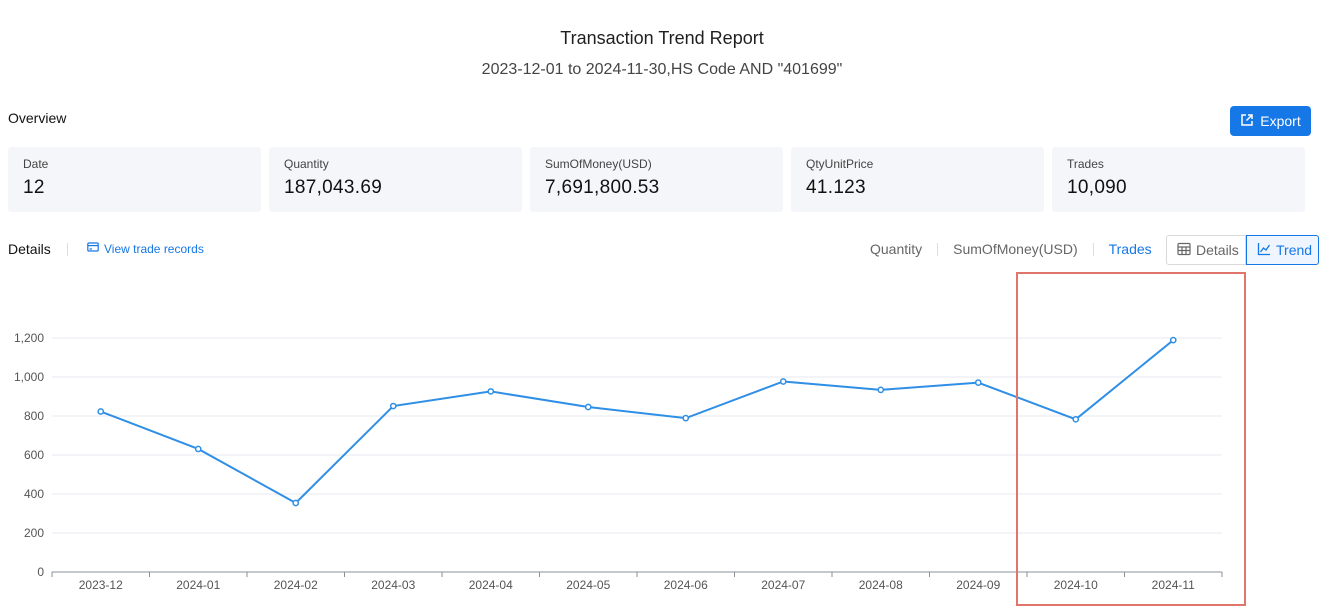 This screenshot has height=608, width=1324. Describe the element at coordinates (34, 187) in the screenshot. I see `stat-card-value: 12` at that location.